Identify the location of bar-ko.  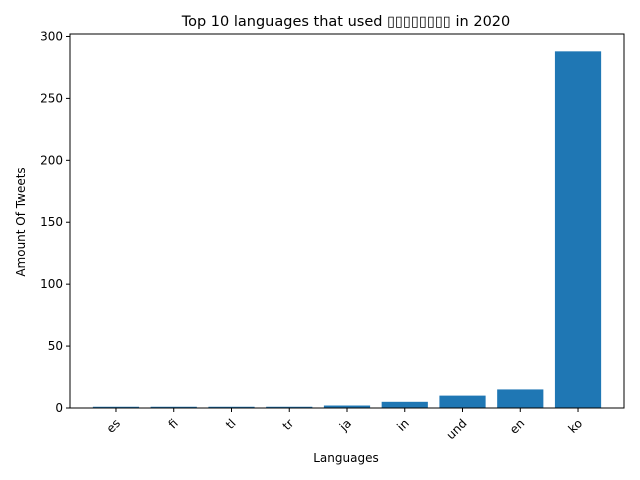
(578, 230).